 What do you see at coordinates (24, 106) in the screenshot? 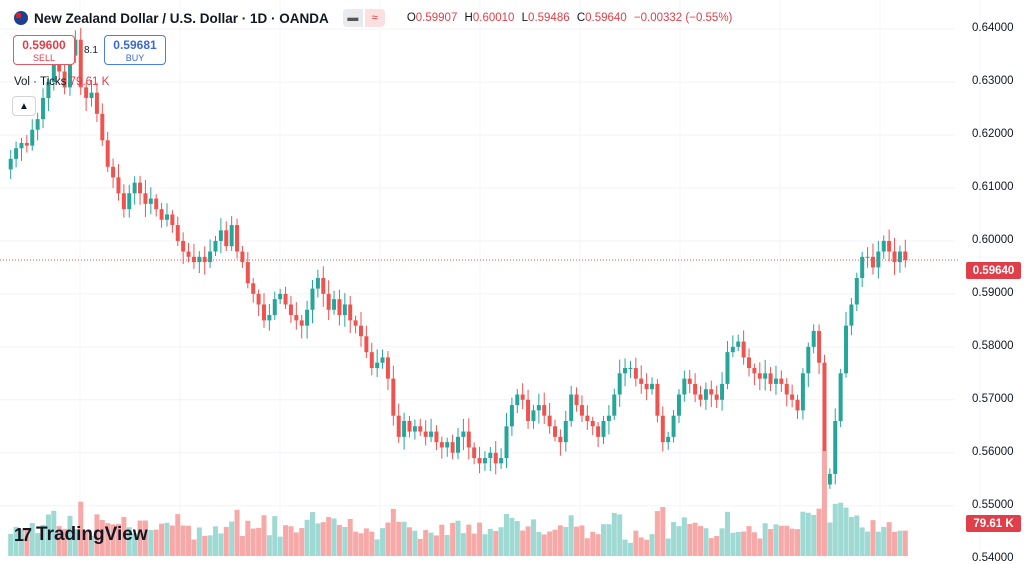
I see `chevron-up-icon: ▲` at bounding box center [24, 106].